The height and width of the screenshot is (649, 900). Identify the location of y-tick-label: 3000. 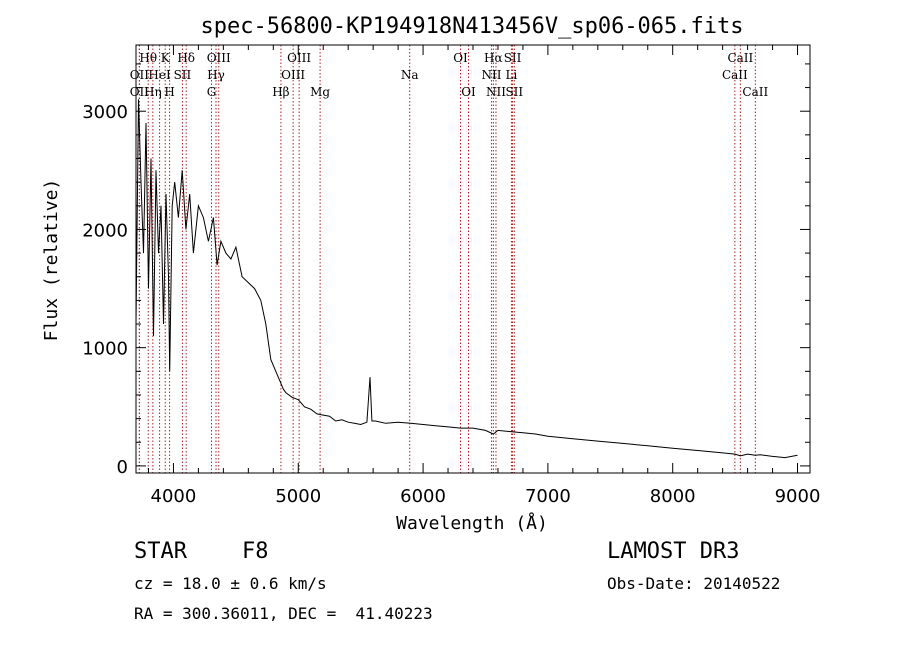
(105, 112).